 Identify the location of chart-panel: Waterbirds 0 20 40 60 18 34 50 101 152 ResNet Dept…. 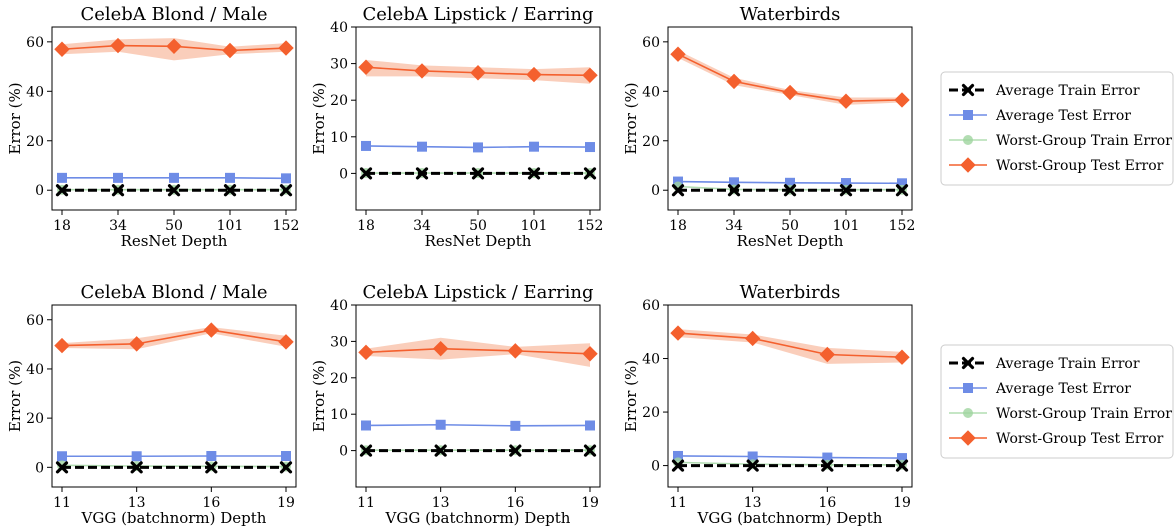
(768, 127).